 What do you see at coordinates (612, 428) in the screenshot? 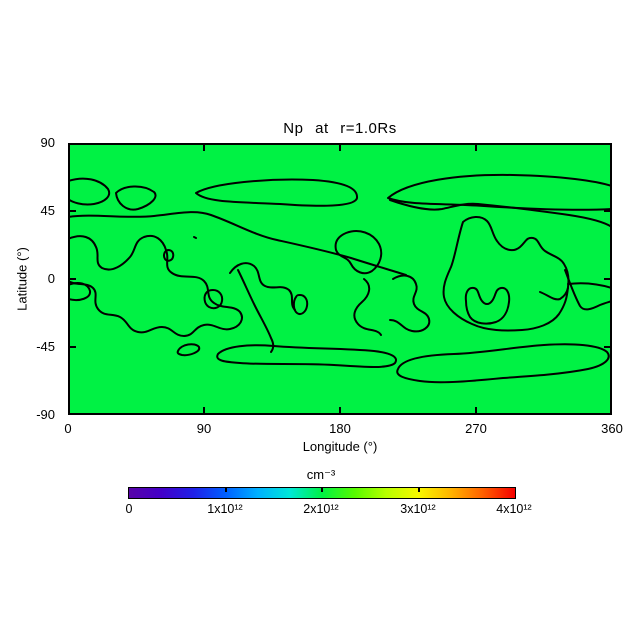
I see `x-tick-label: 360` at bounding box center [612, 428].